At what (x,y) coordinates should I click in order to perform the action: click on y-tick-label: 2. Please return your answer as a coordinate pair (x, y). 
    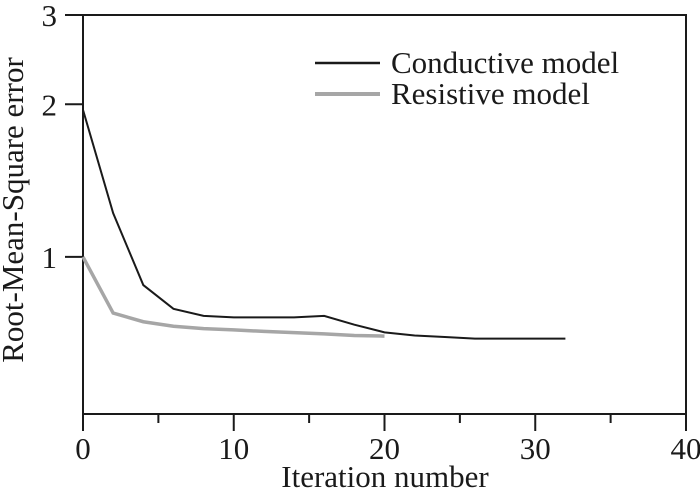
    Looking at the image, I should click on (50, 104).